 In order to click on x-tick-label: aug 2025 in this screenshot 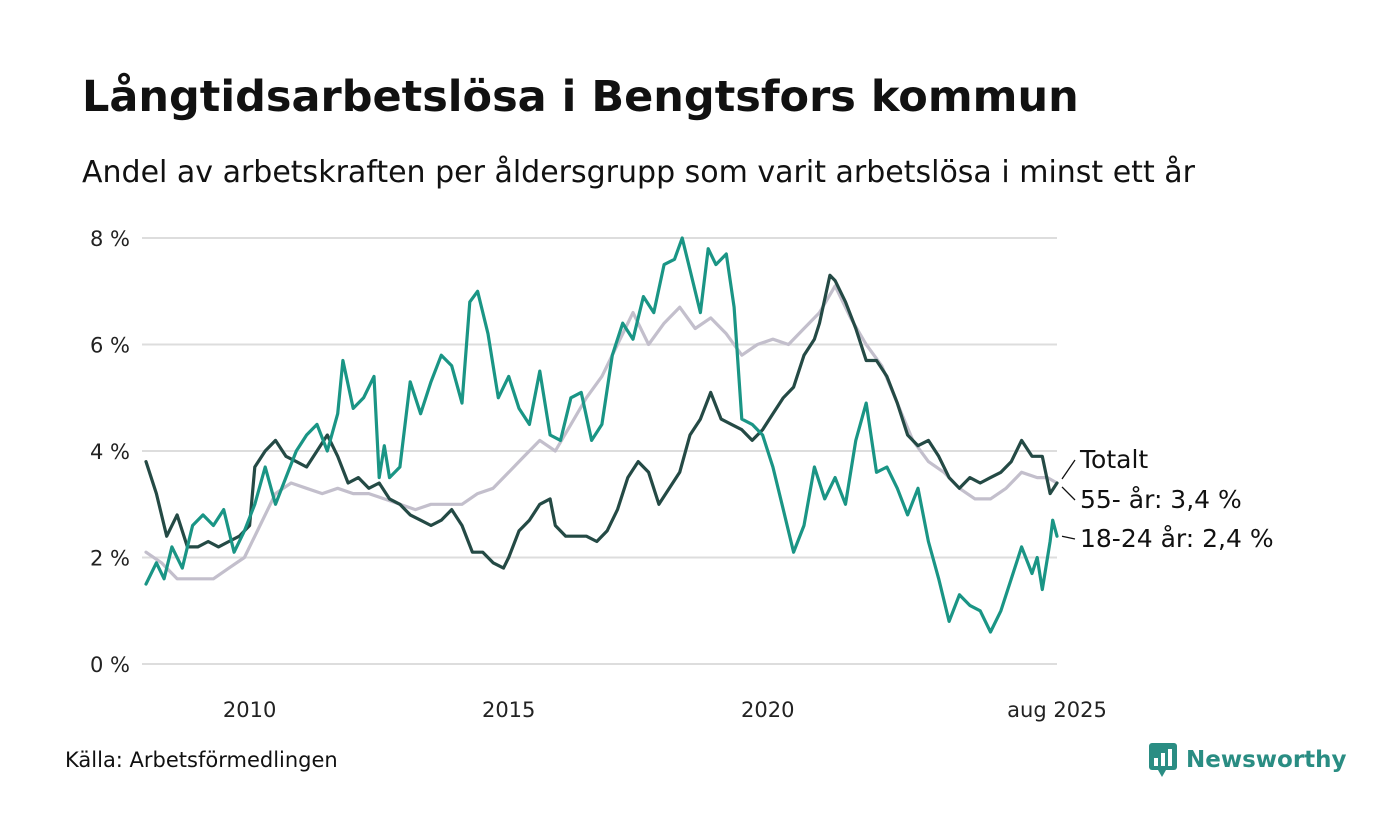, I will do `click(1057, 710)`.